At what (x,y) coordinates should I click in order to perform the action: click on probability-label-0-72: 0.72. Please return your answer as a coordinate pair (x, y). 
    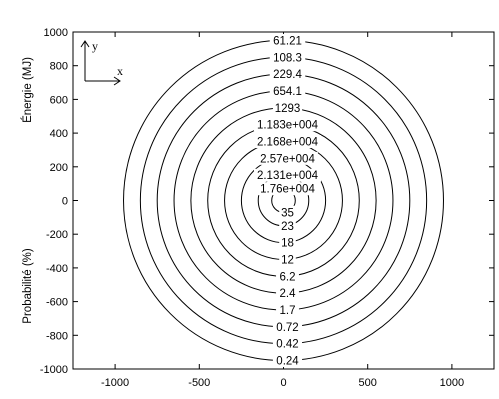
    Looking at the image, I should click on (287, 328).